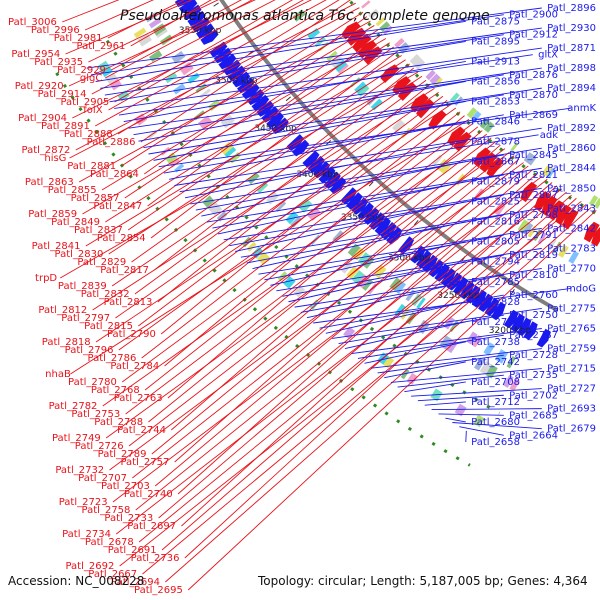  I want to click on gene-label-forward: Patl_2712, so click(495, 402).